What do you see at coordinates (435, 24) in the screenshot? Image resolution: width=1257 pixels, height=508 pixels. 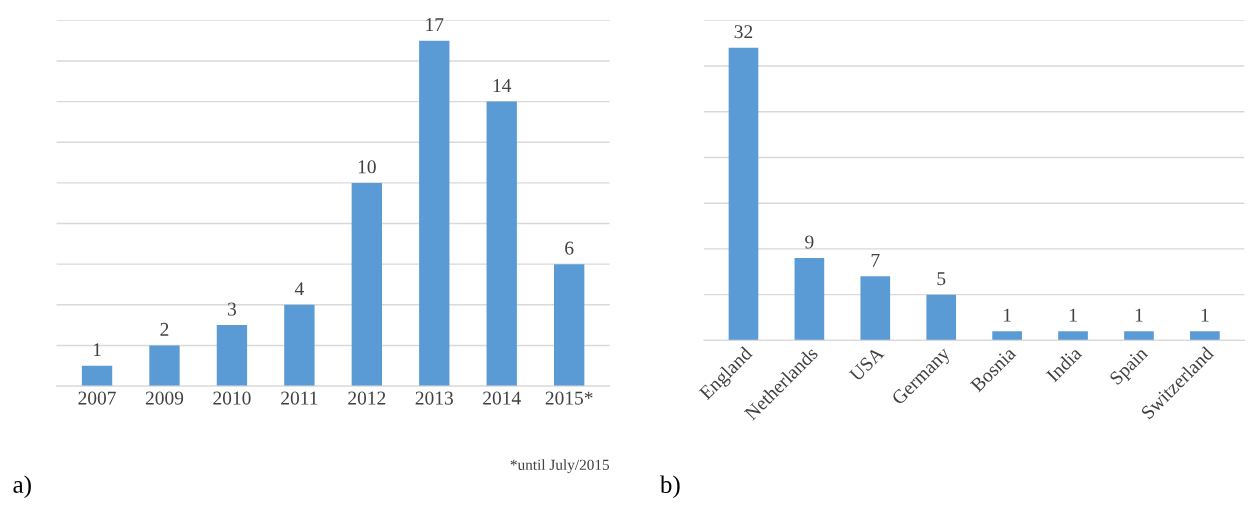 I see `data-label: 17` at bounding box center [435, 24].